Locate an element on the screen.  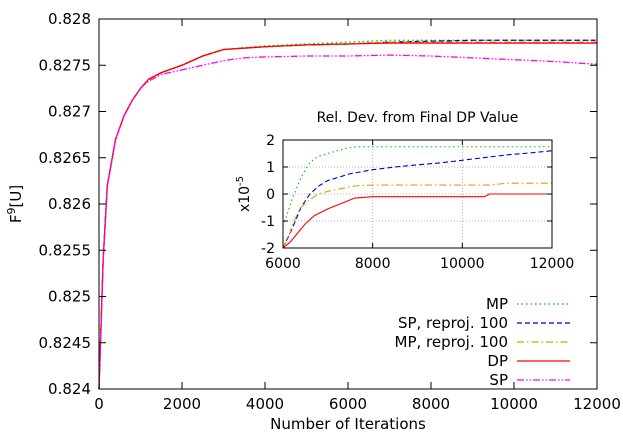
main-y-tick-label-2: 0.825 is located at coordinates (69, 297).